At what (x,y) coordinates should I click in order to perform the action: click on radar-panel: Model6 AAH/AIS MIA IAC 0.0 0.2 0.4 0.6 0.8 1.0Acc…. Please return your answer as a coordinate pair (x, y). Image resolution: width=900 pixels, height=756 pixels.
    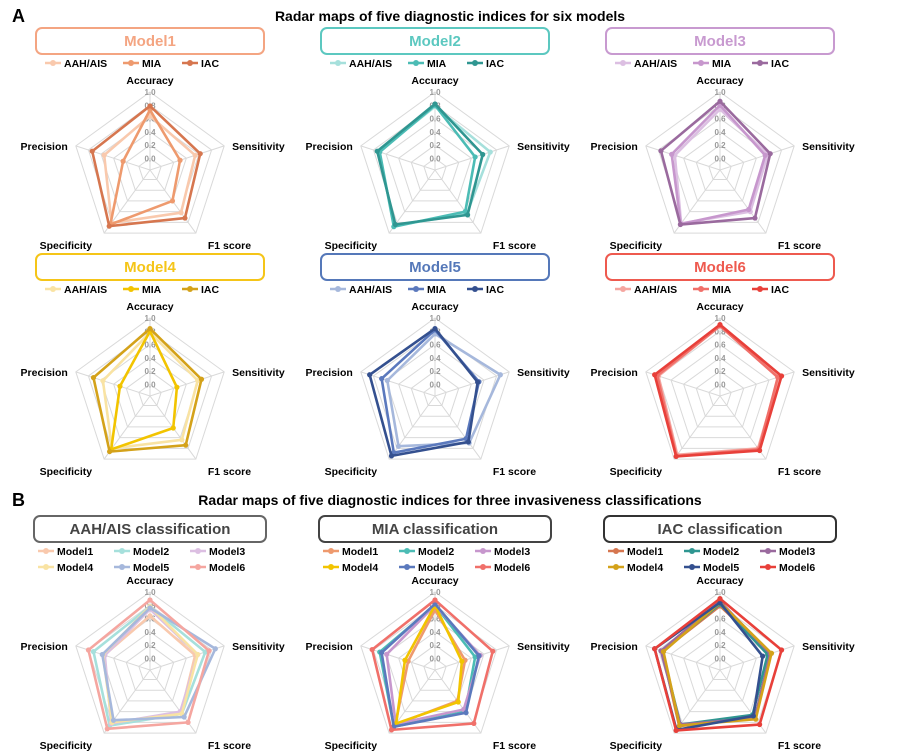
    Looking at the image, I should click on (723, 365).